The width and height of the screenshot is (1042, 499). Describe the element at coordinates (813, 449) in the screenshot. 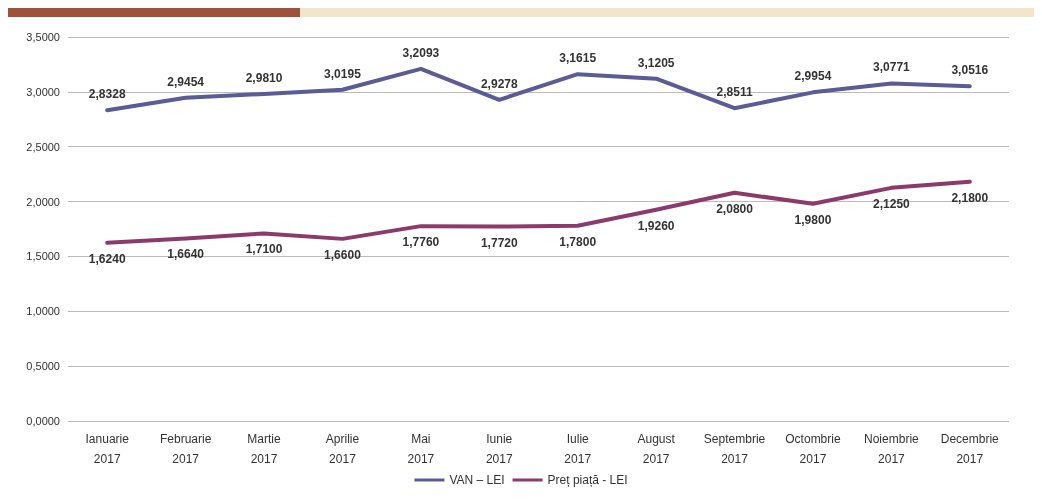

I see `x-tick-label: Octombrie 2017` at that location.